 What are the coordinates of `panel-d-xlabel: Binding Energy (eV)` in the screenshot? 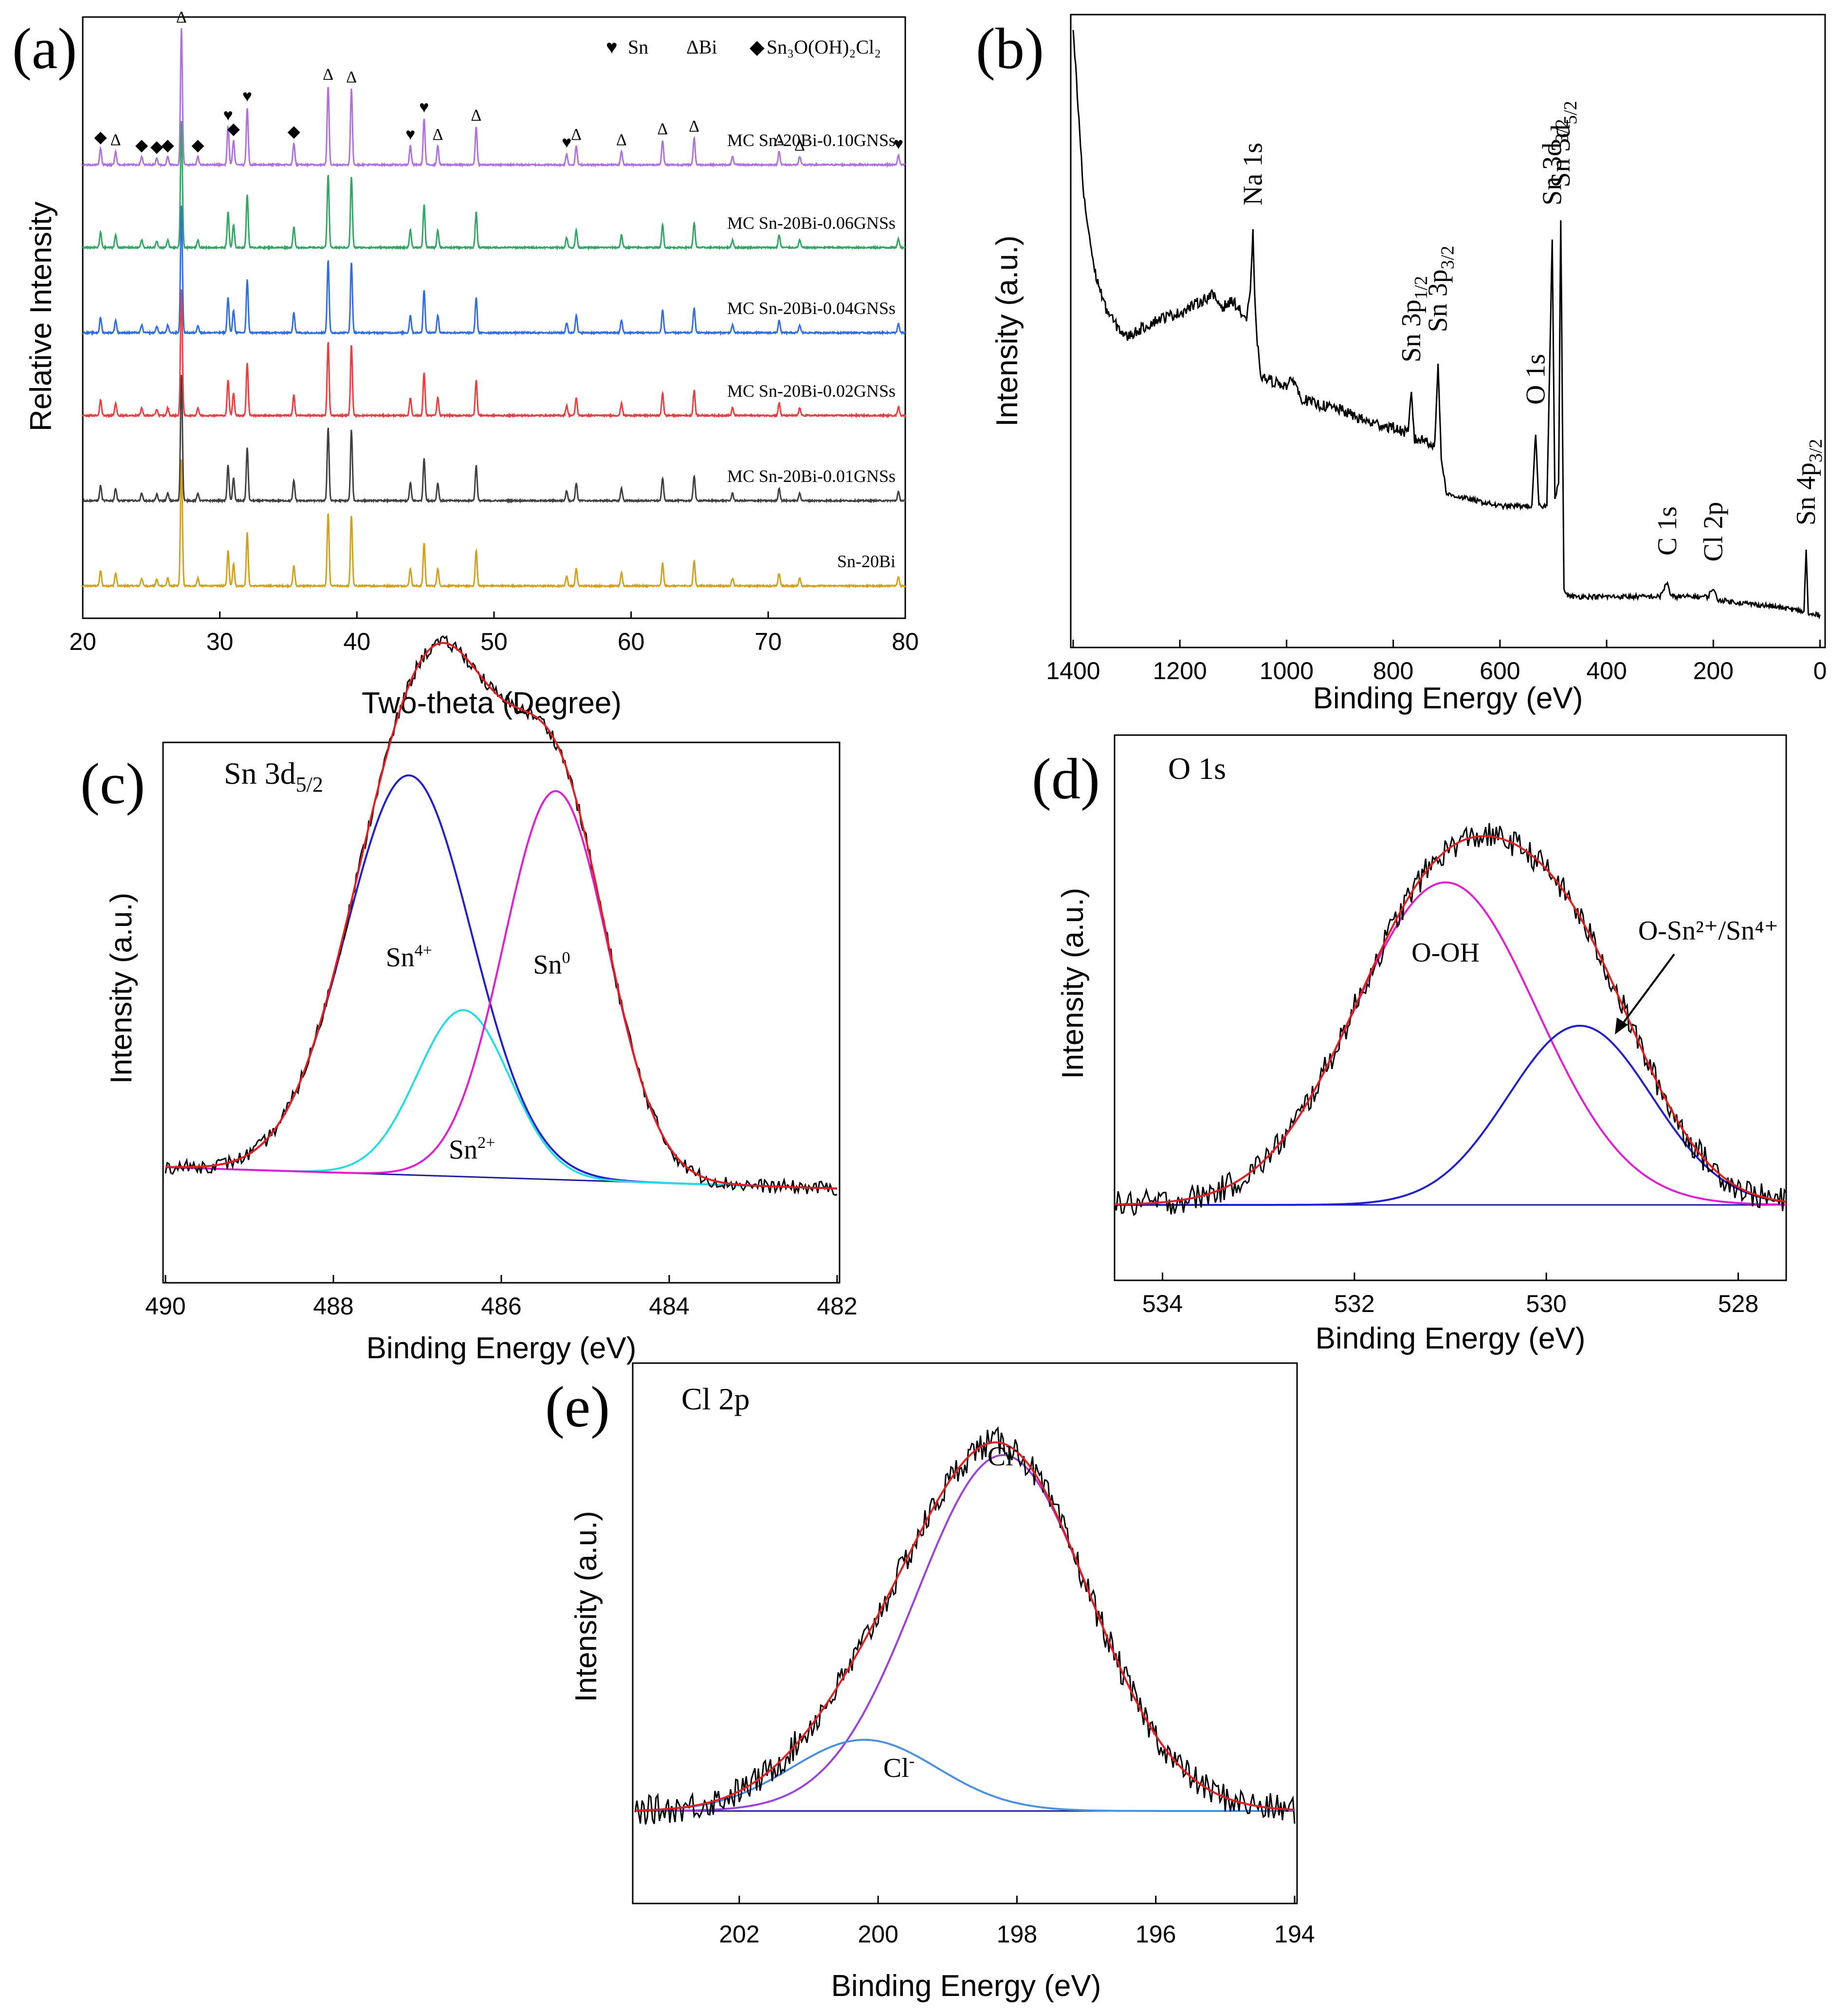 It's located at (1451, 1339).